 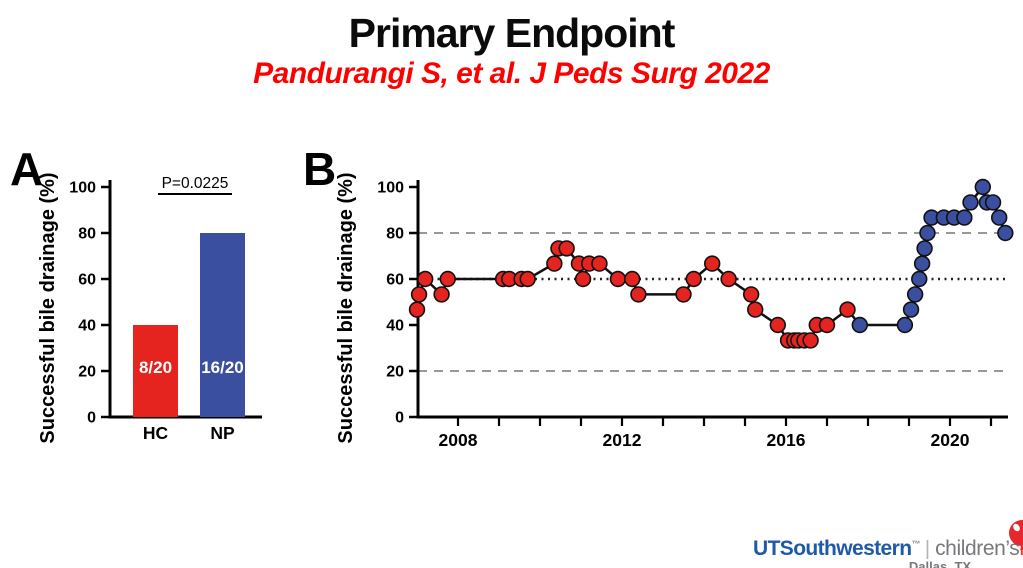 What do you see at coordinates (222, 367) in the screenshot?
I see `bar-count-label: 16/20` at bounding box center [222, 367].